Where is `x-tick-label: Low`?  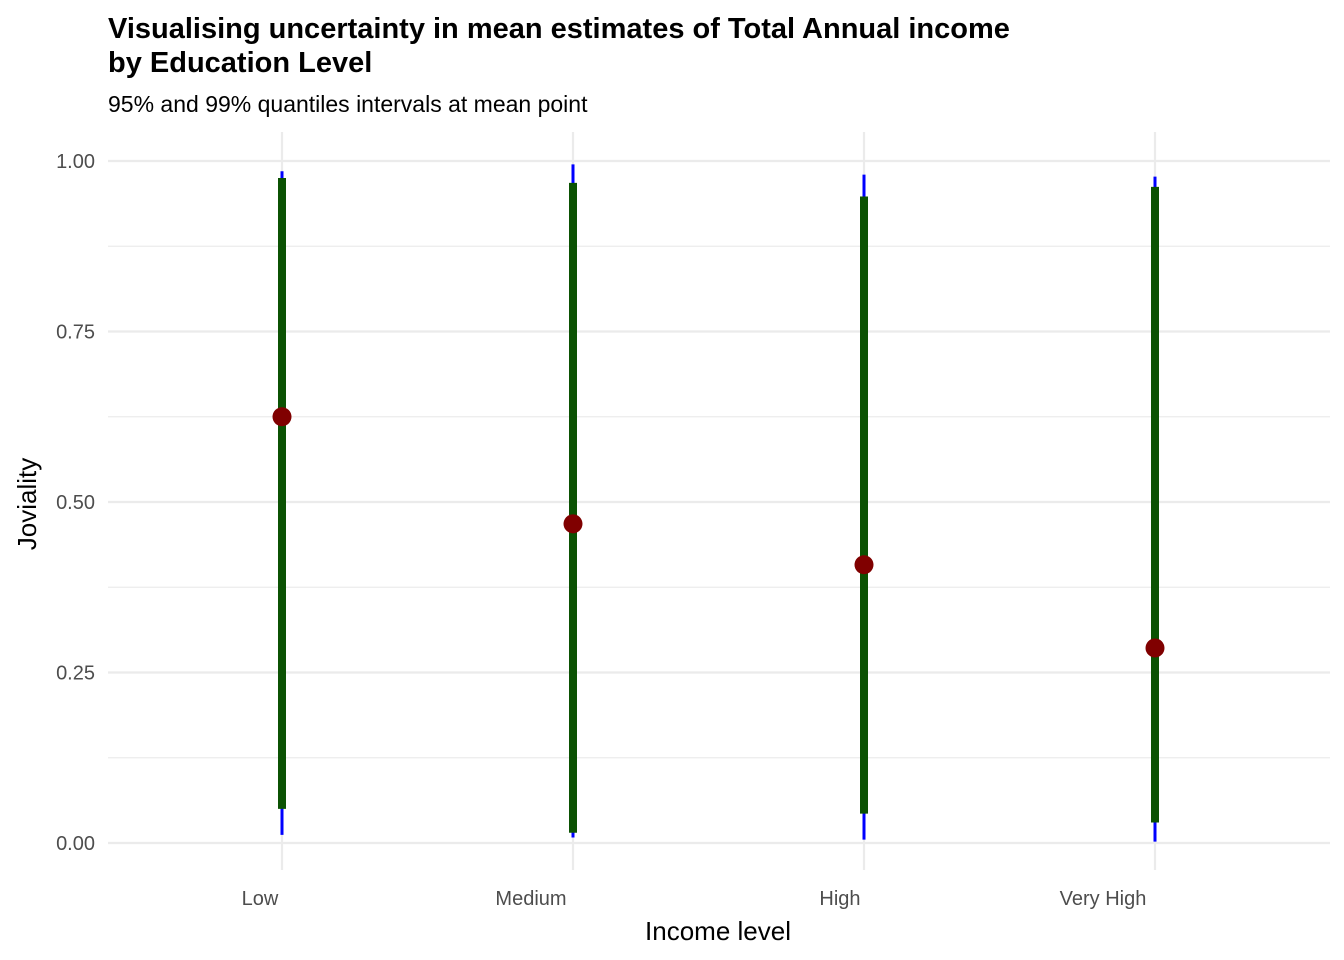
x-tick-label: Low is located at coordinates (260, 899).